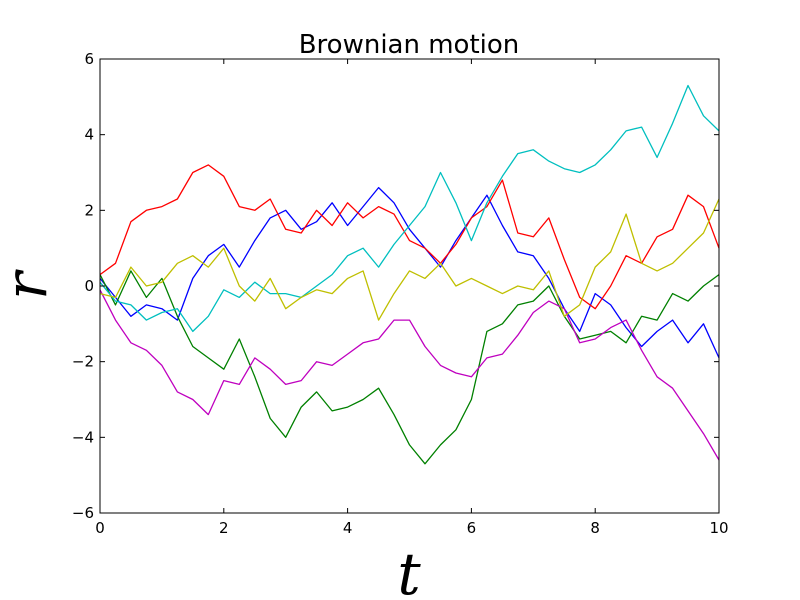 This screenshot has width=800, height=600. I want to click on x-tick-label: 4, so click(348, 528).